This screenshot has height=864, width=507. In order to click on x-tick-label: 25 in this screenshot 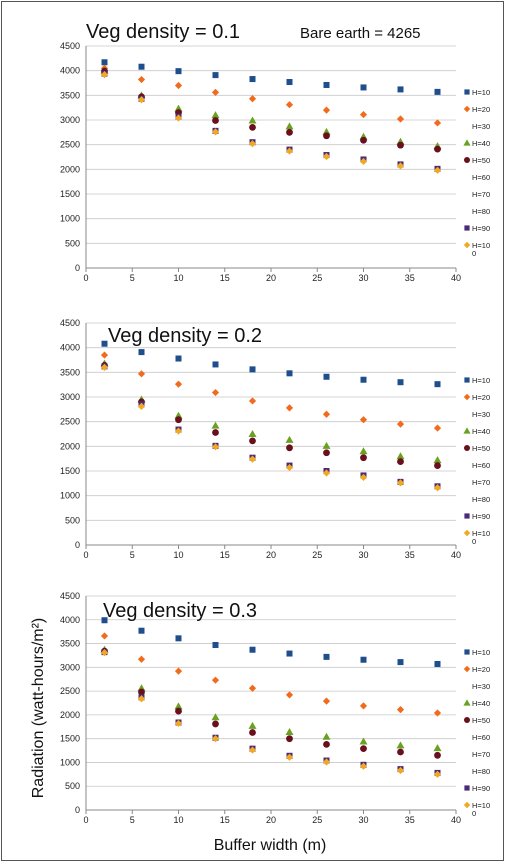, I will do `click(317, 278)`.